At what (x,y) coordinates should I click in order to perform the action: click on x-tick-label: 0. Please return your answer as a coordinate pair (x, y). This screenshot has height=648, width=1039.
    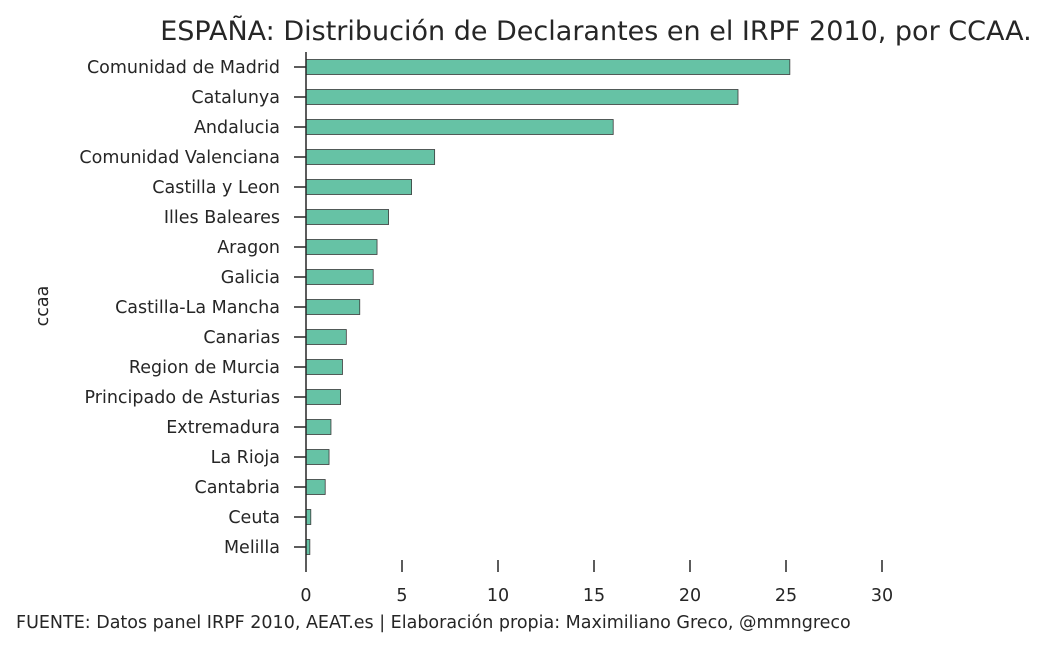
    Looking at the image, I should click on (305, 596).